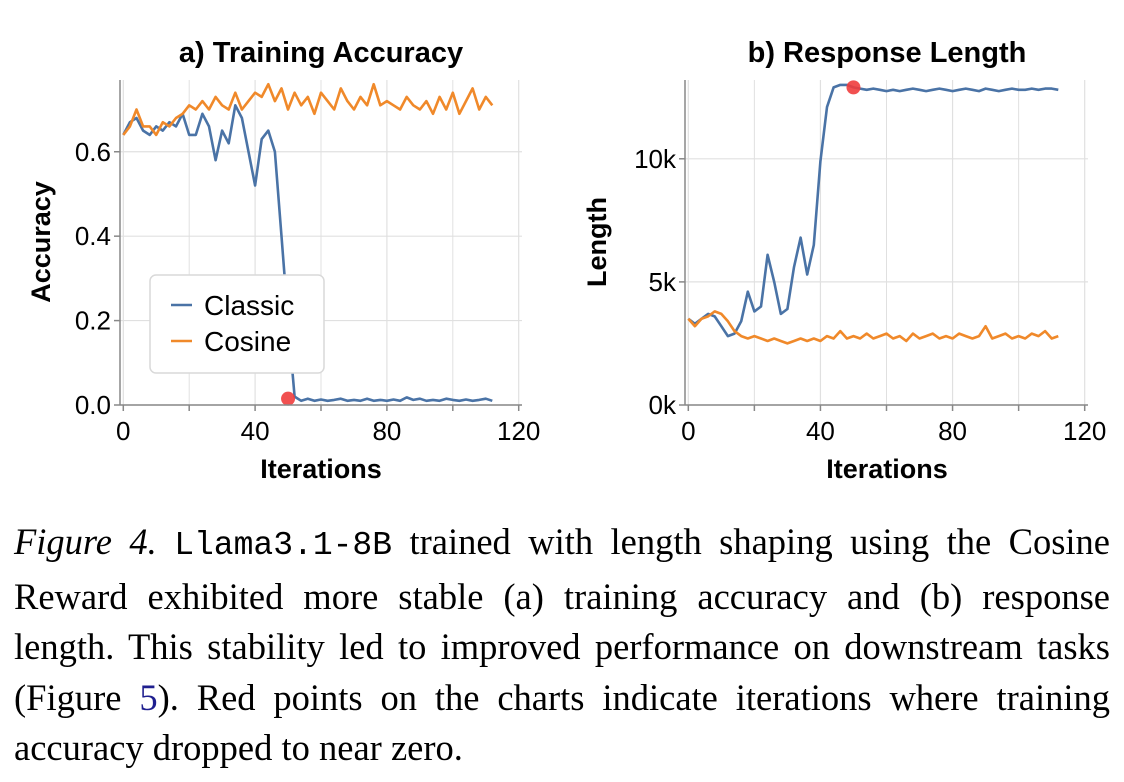  Describe the element at coordinates (85, 541) in the screenshot. I see `caption-figure-label: Figure 4.` at that location.